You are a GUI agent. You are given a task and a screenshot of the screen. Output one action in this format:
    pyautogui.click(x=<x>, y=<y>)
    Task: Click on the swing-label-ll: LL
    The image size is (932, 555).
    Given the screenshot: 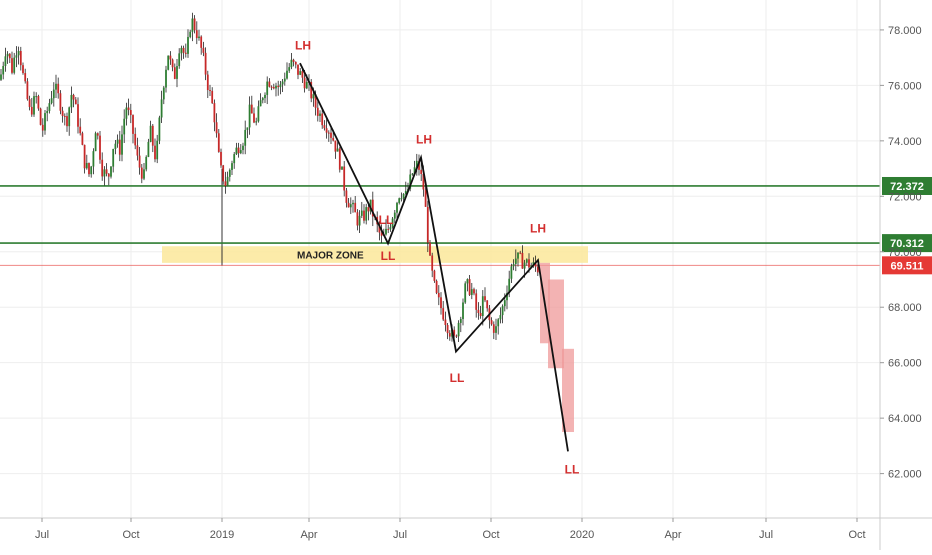 What is the action you would take?
    pyautogui.click(x=386, y=220)
    